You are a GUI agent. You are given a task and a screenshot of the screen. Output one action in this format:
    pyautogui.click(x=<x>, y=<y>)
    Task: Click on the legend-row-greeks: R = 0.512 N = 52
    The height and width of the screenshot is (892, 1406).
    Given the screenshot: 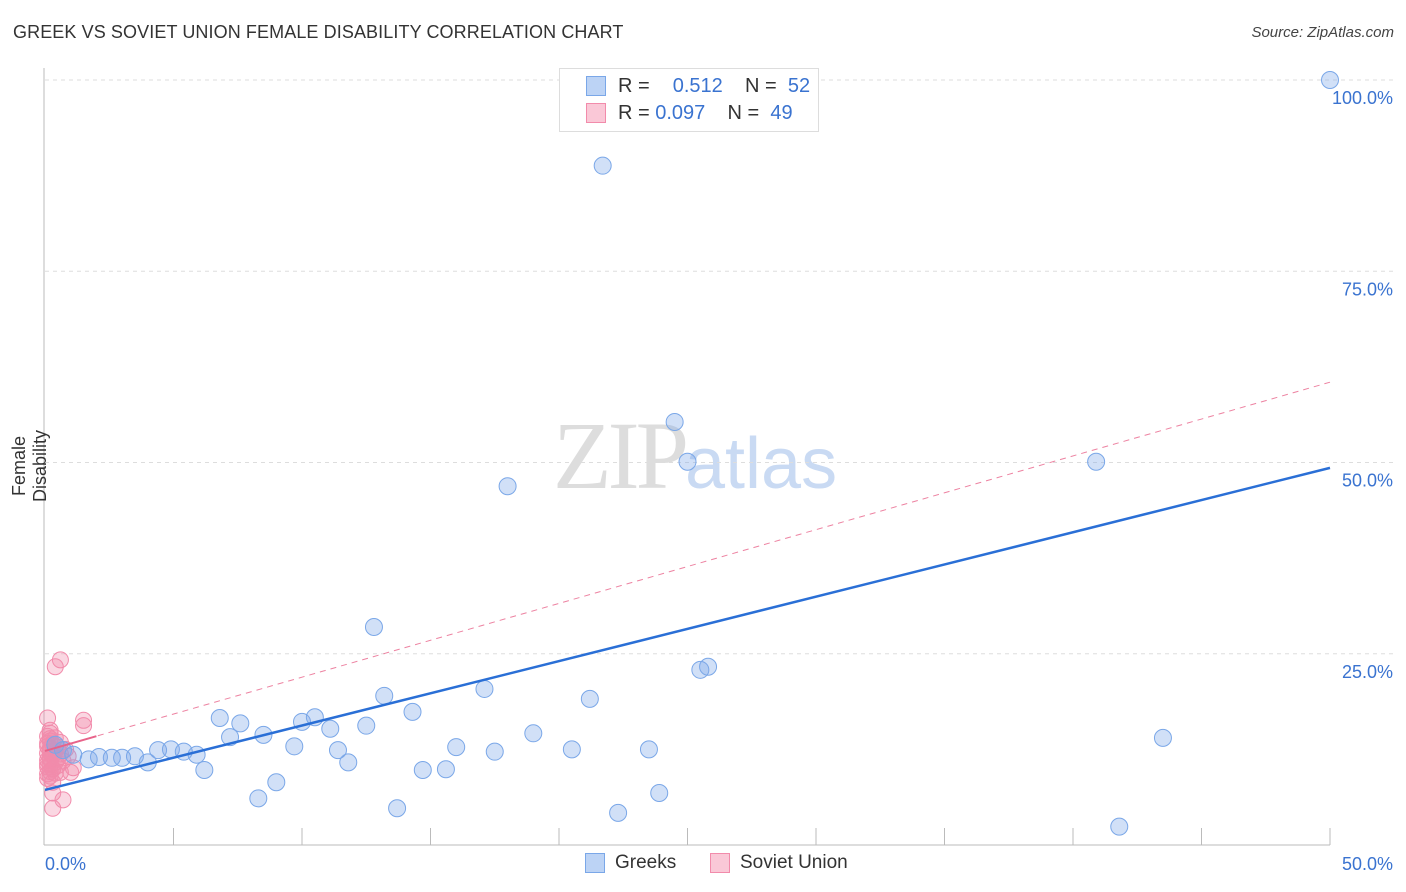 What is the action you would take?
    pyautogui.click(x=698, y=86)
    